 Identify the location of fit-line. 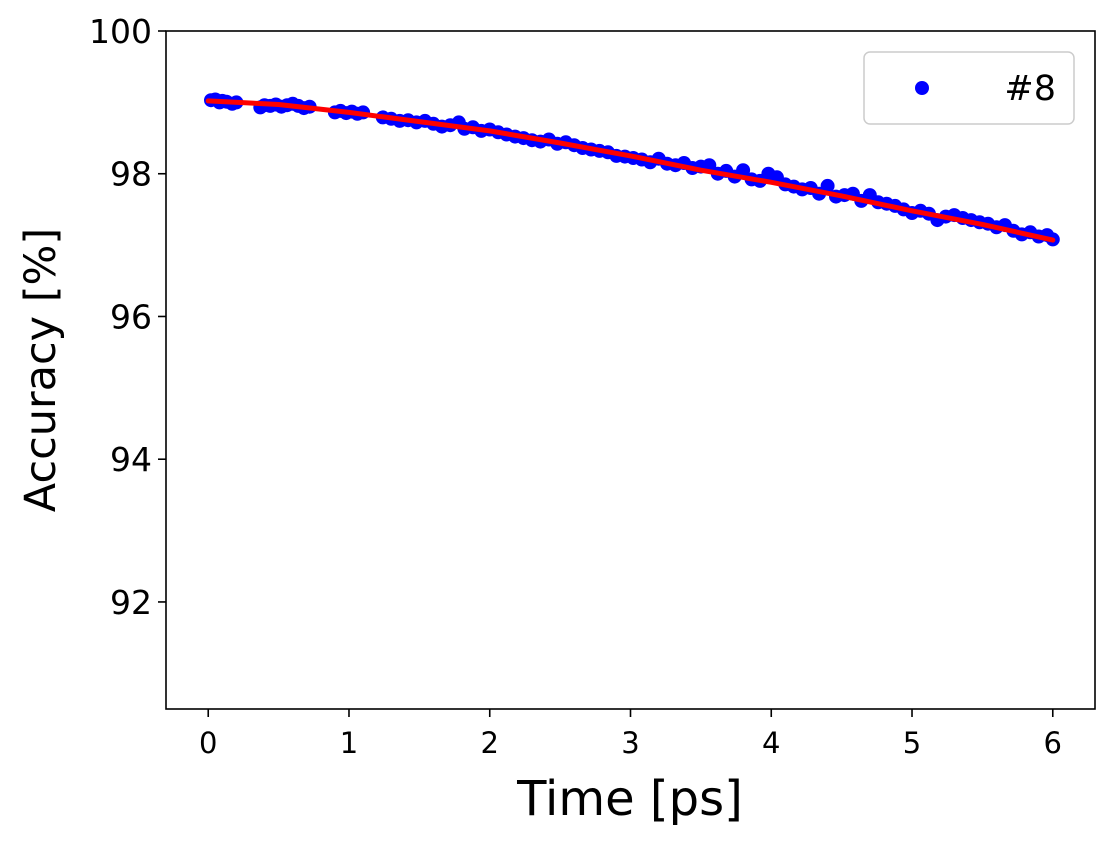
(630, 170).